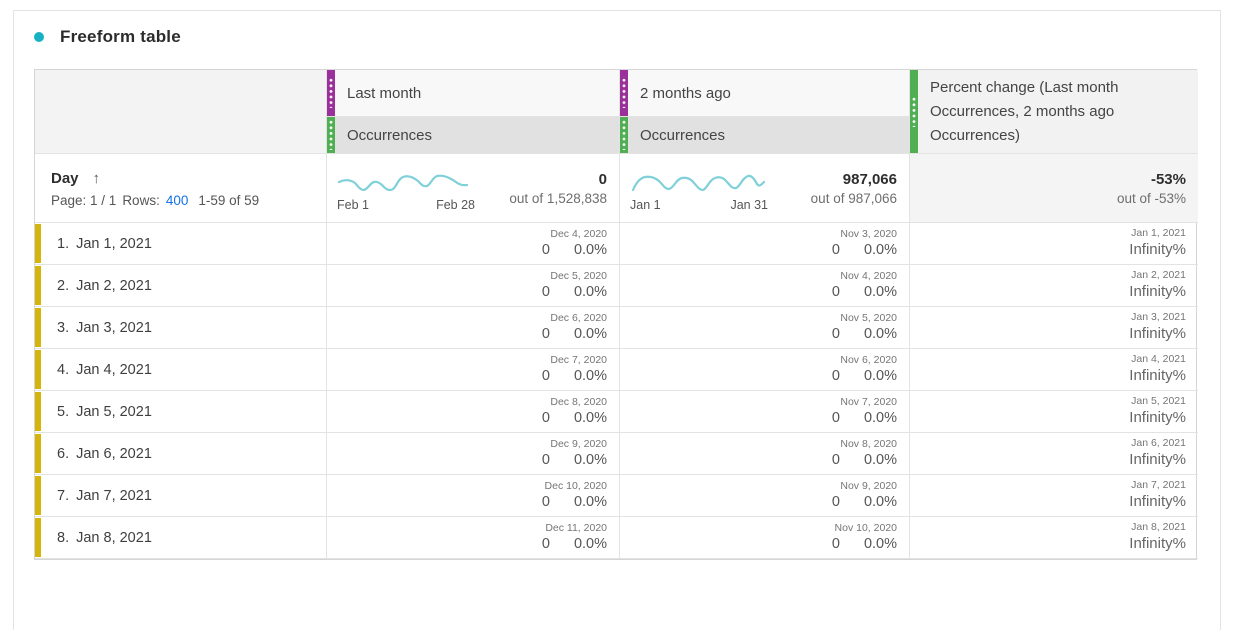 Image resolution: width=1233 pixels, height=630 pixels. I want to click on metric-header-occurrences-1: Occurrences, so click(473, 135).